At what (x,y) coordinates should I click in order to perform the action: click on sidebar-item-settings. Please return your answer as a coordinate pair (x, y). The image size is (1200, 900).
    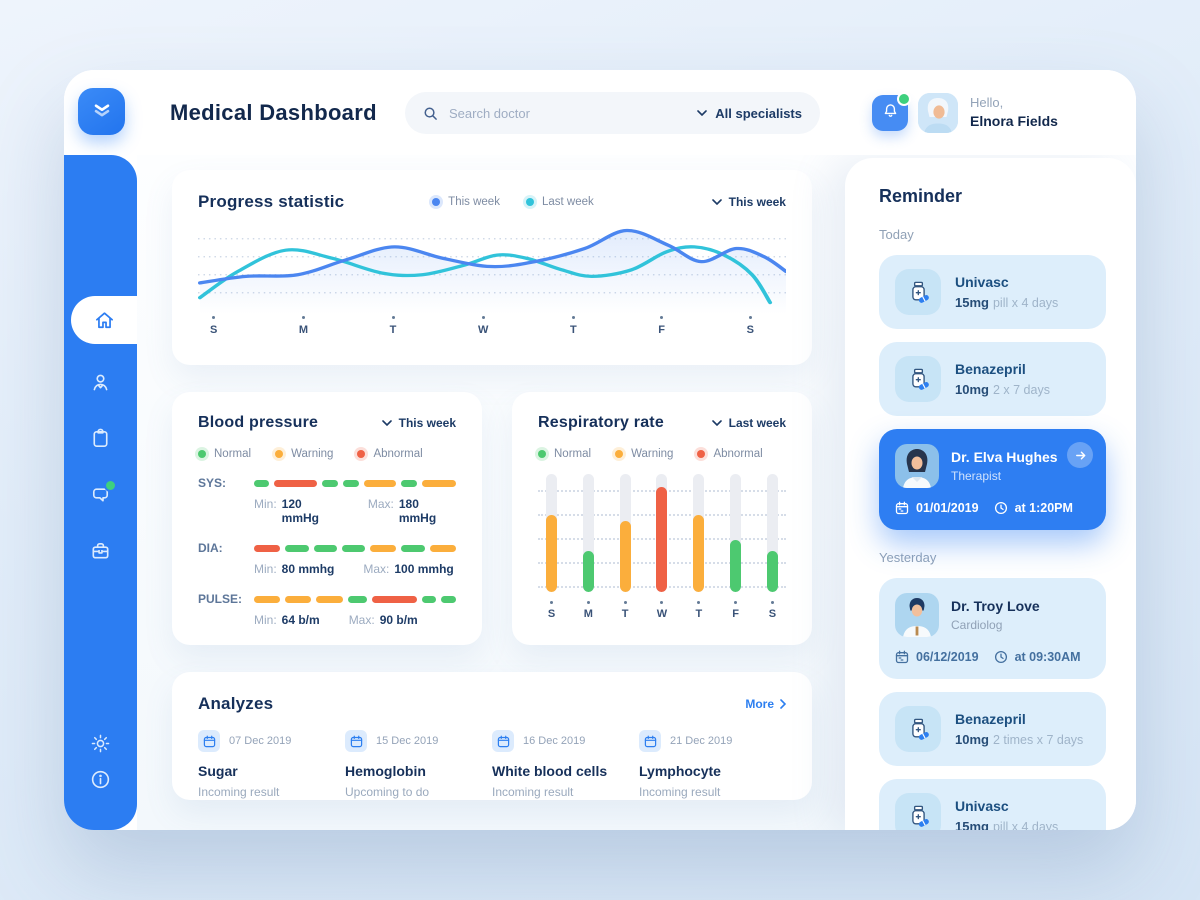
    Looking at the image, I should click on (100, 743).